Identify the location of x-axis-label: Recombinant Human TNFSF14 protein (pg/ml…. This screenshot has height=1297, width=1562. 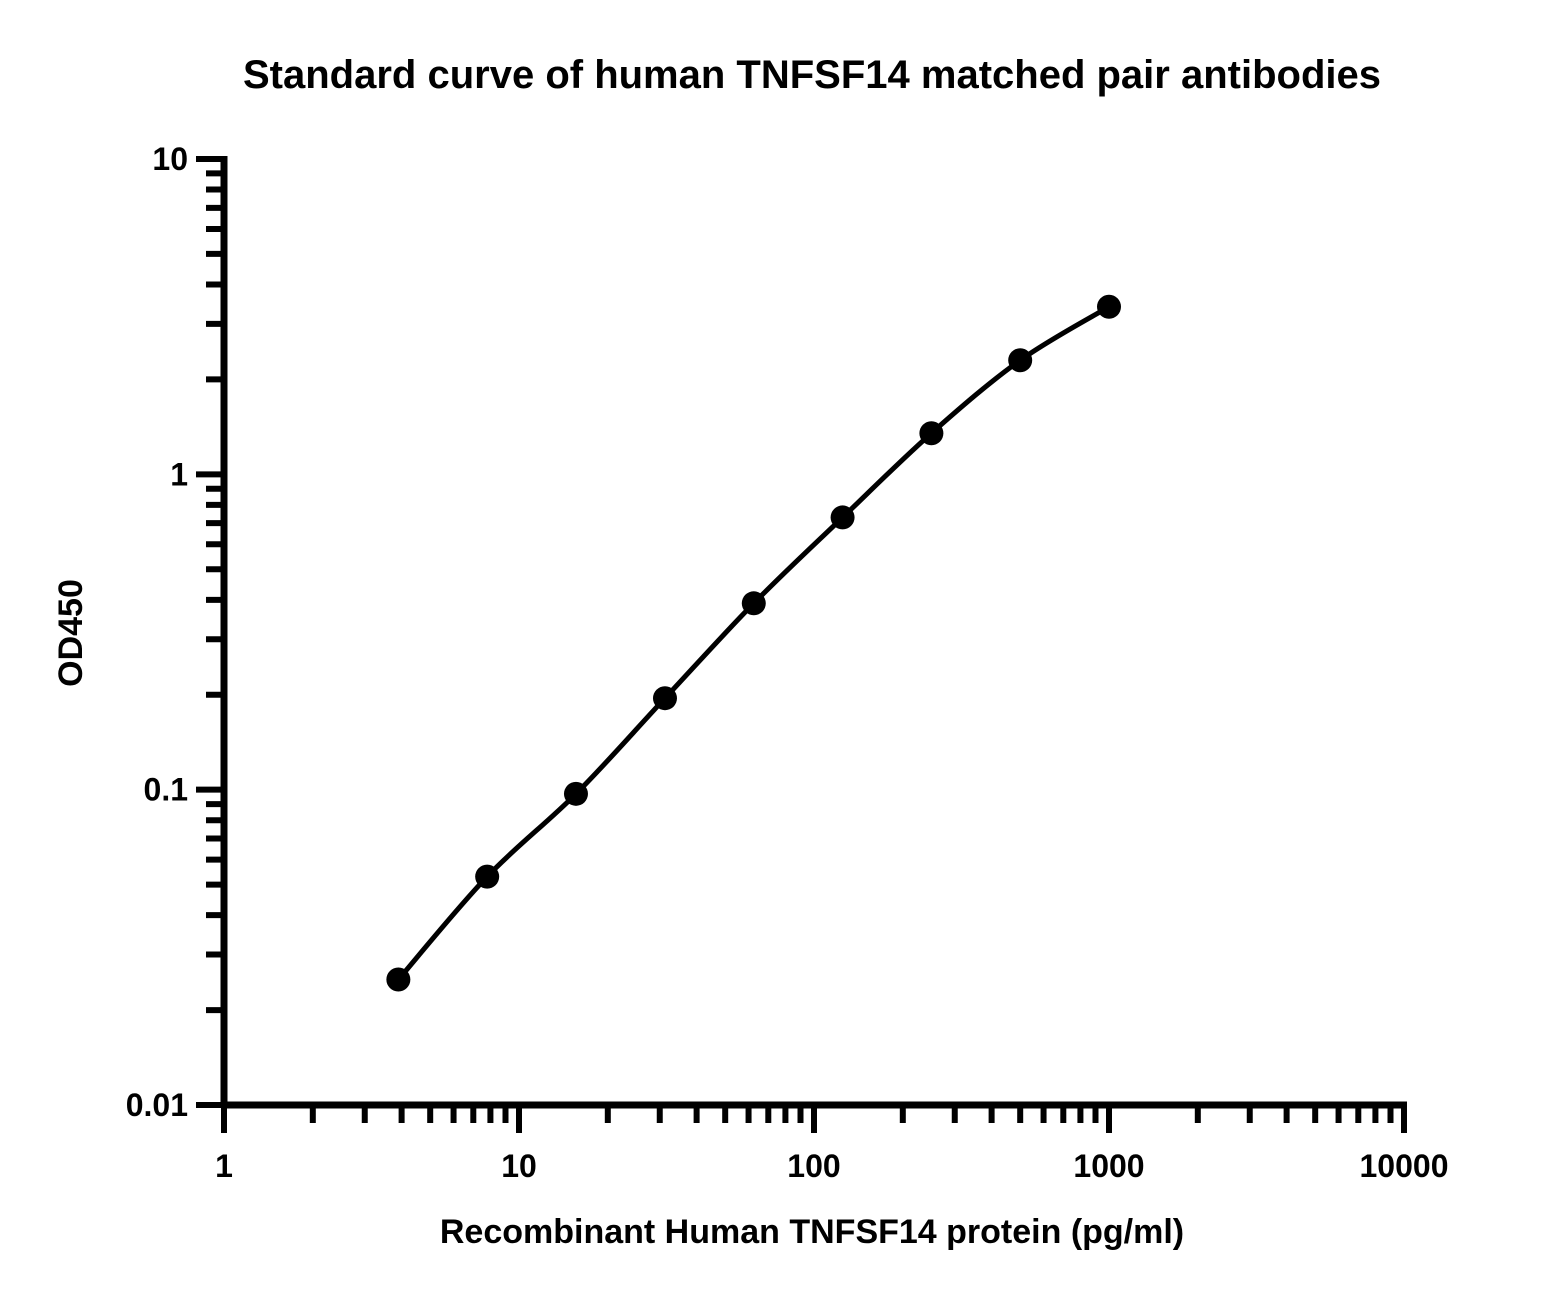
(812, 1232).